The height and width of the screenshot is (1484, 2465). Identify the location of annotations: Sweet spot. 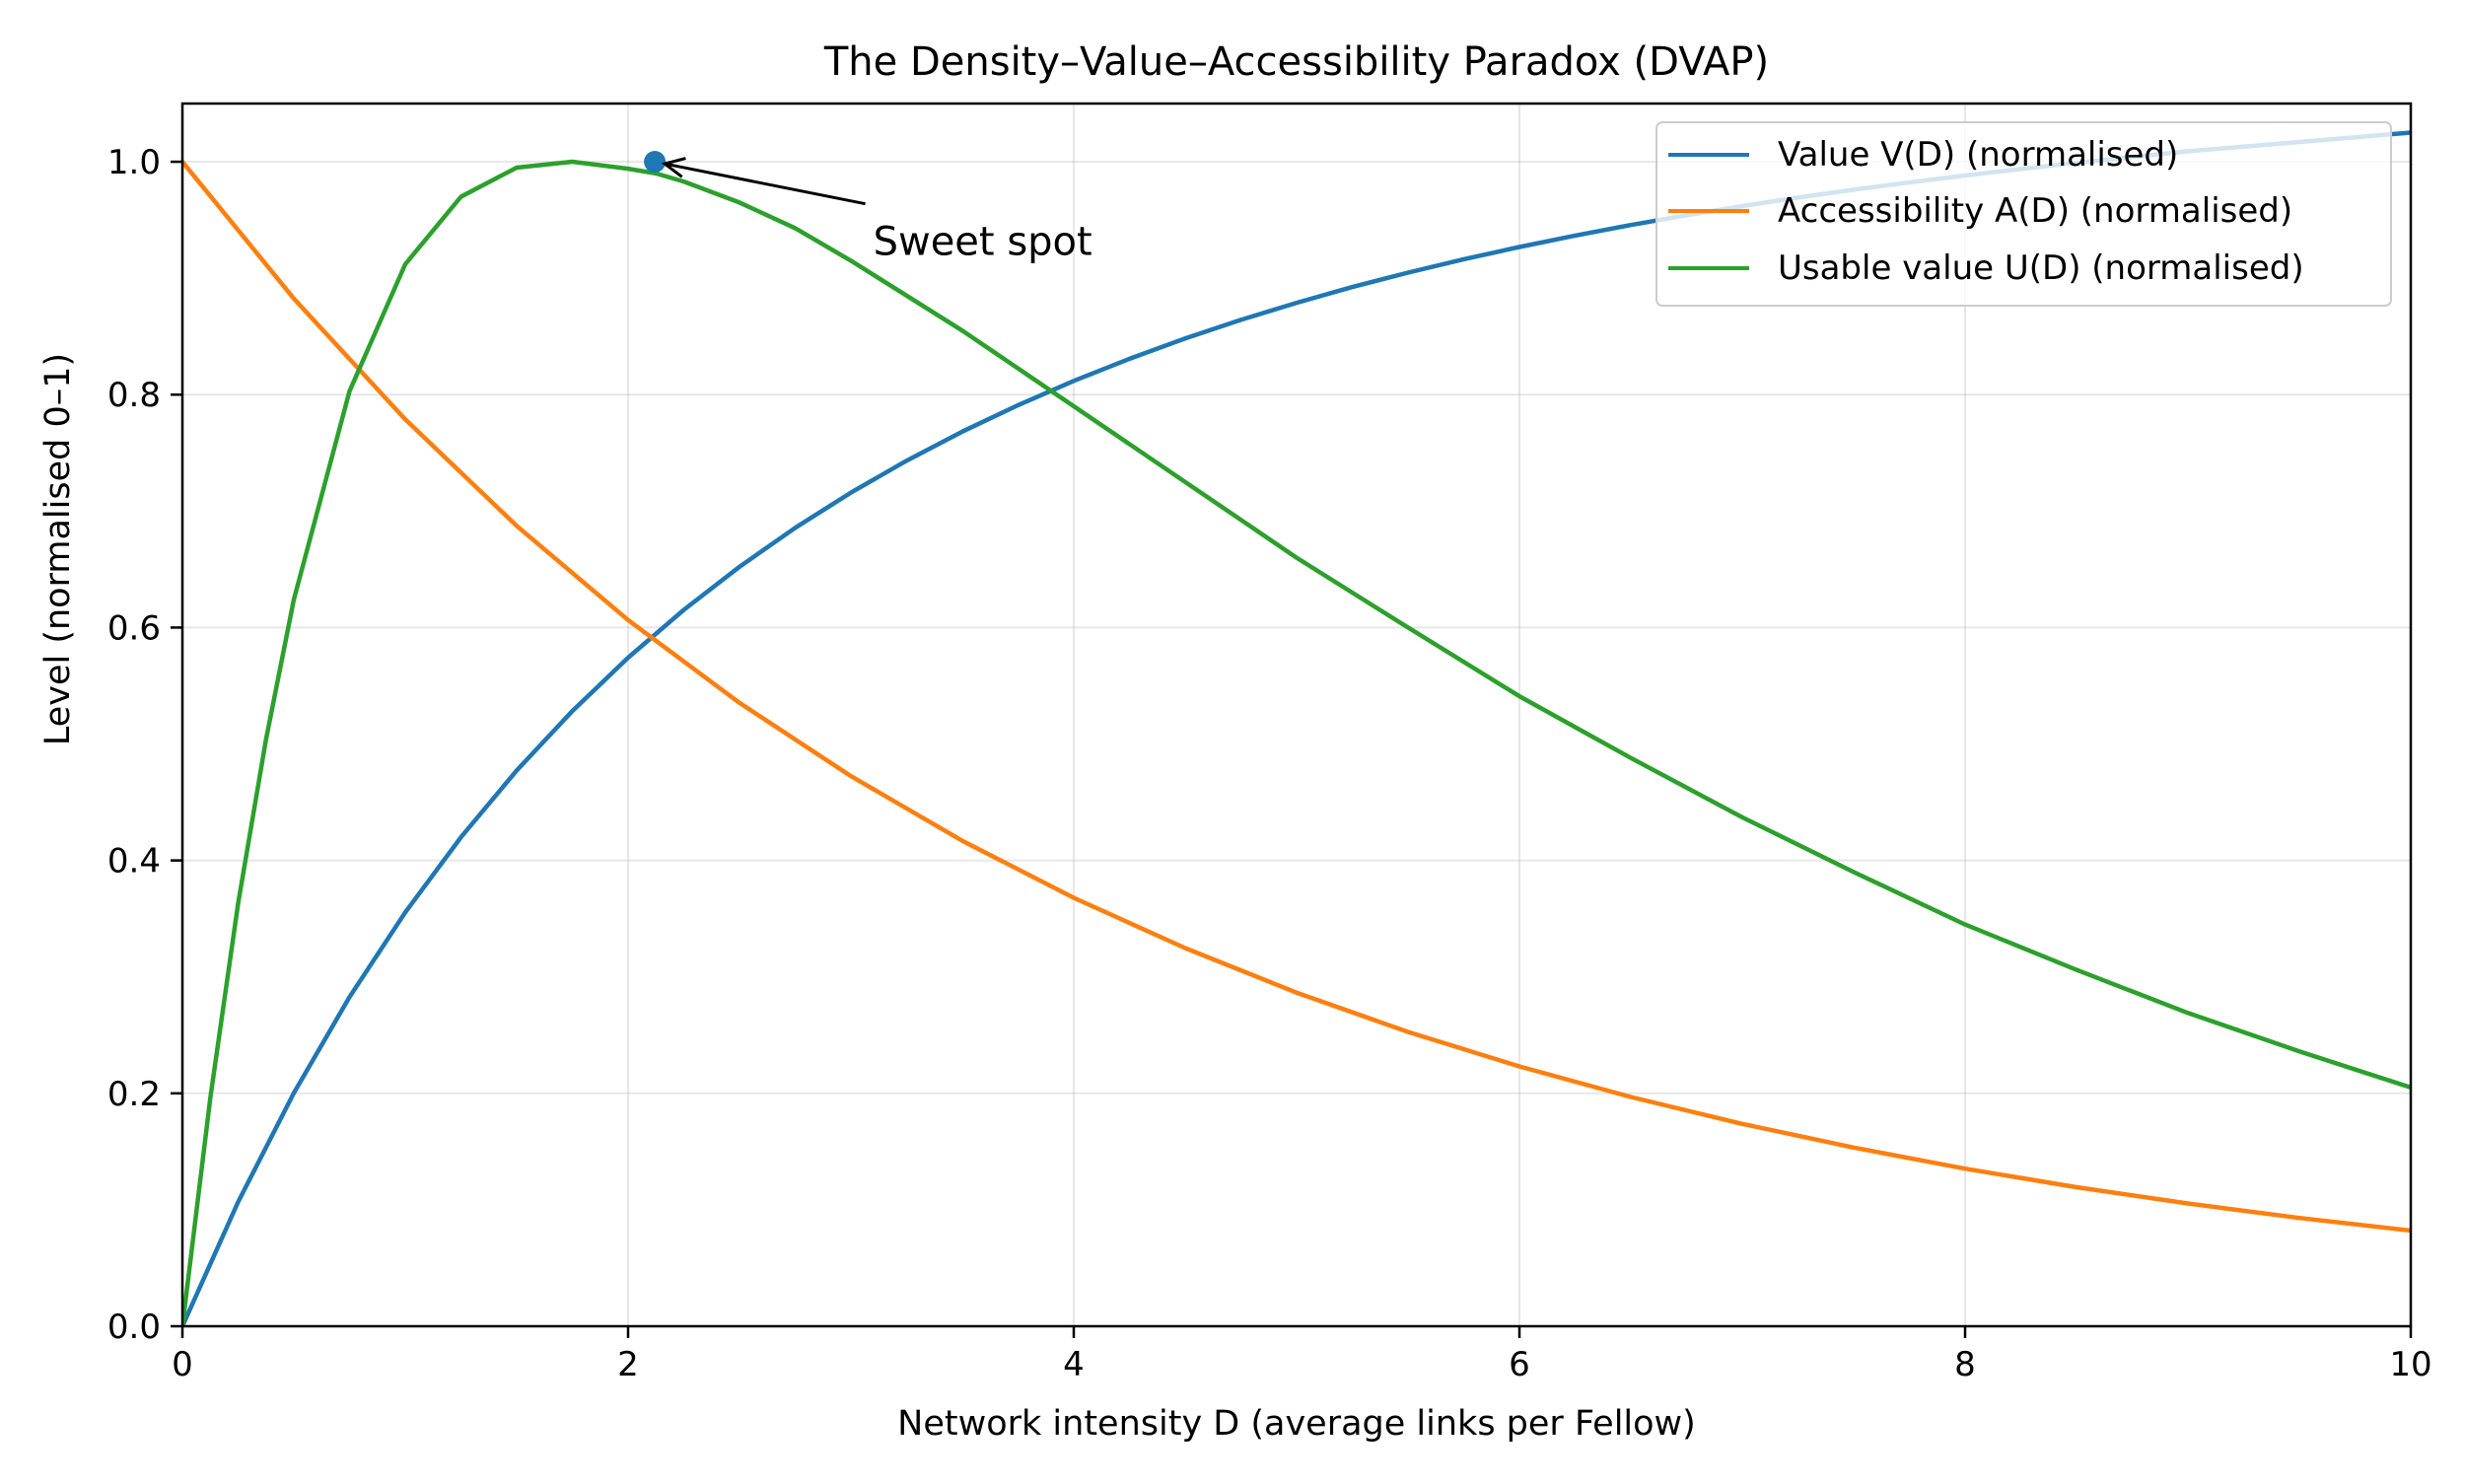
(868, 208).